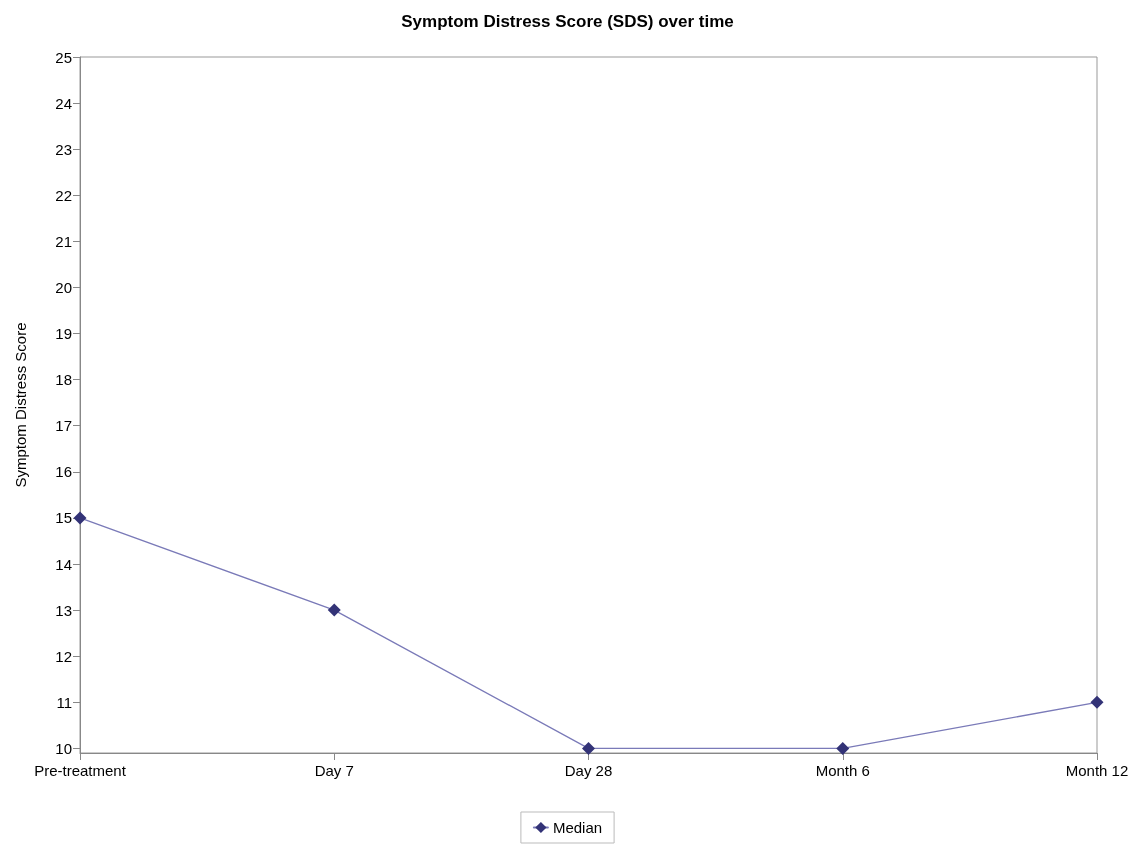 Image resolution: width=1135 pixels, height=847 pixels. Describe the element at coordinates (63, 241) in the screenshot. I see `y-tick-label: 21` at that location.